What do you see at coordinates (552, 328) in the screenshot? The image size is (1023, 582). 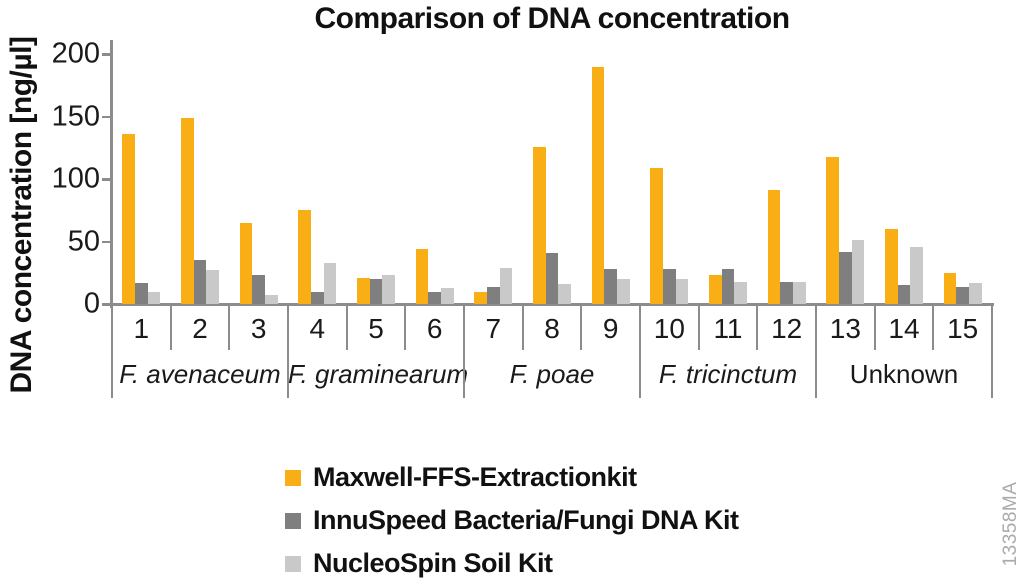 I see `x-sample-label: 8` at bounding box center [552, 328].